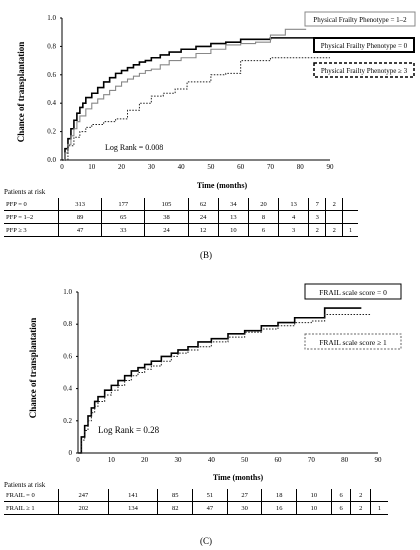 The width and height of the screenshot is (420, 550). Describe the element at coordinates (31, 217) in the screenshot. I see `risk-row-label: PFP = 1–2` at that location.